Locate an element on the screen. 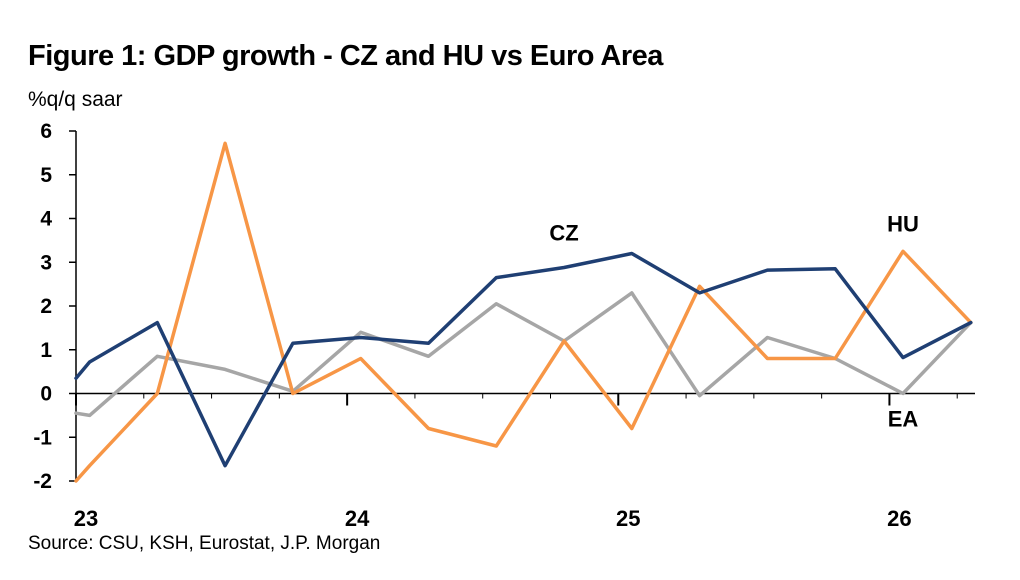 The width and height of the screenshot is (1020, 580). y-tick-label: -2 is located at coordinates (42, 481).